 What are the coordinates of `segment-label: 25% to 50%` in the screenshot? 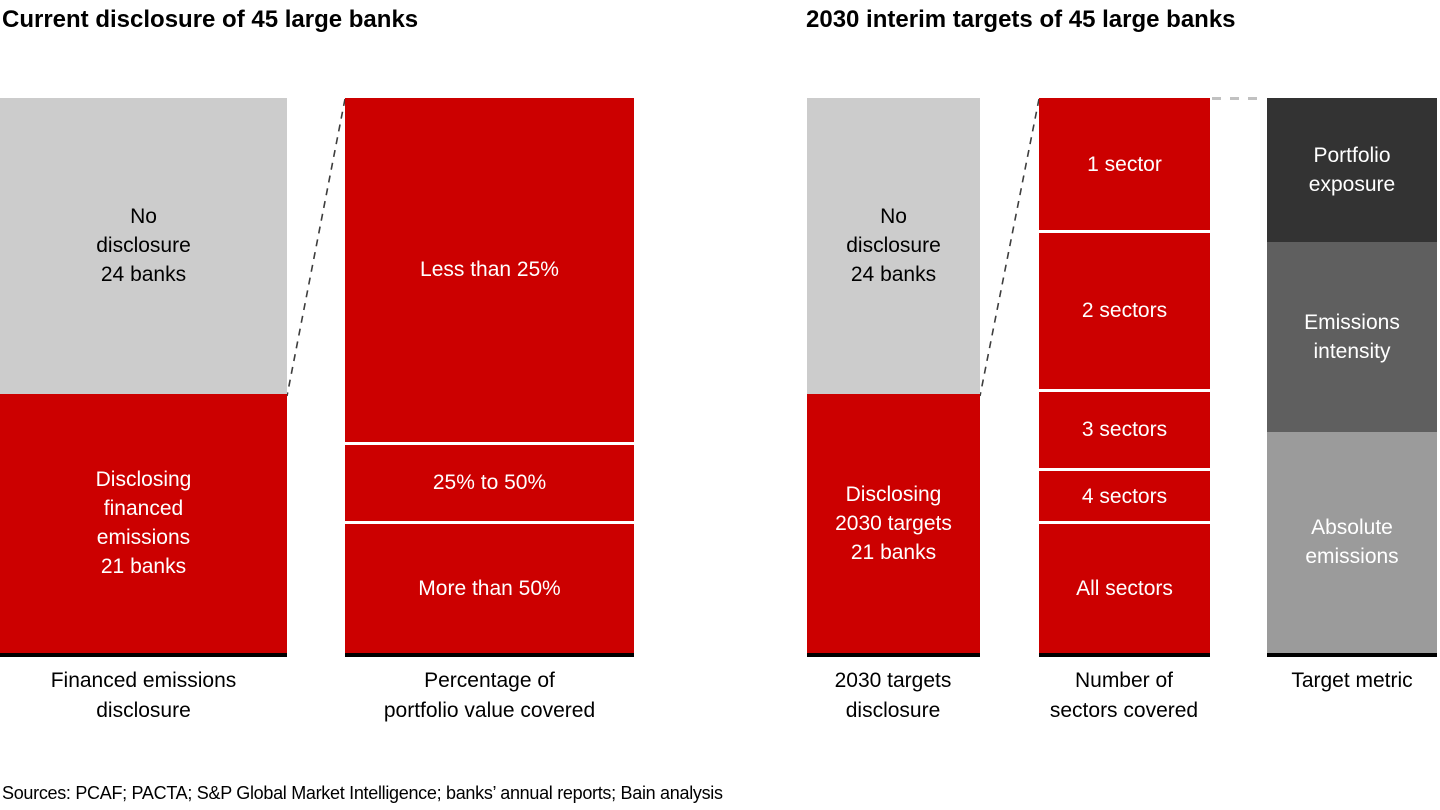 It's located at (489, 483).